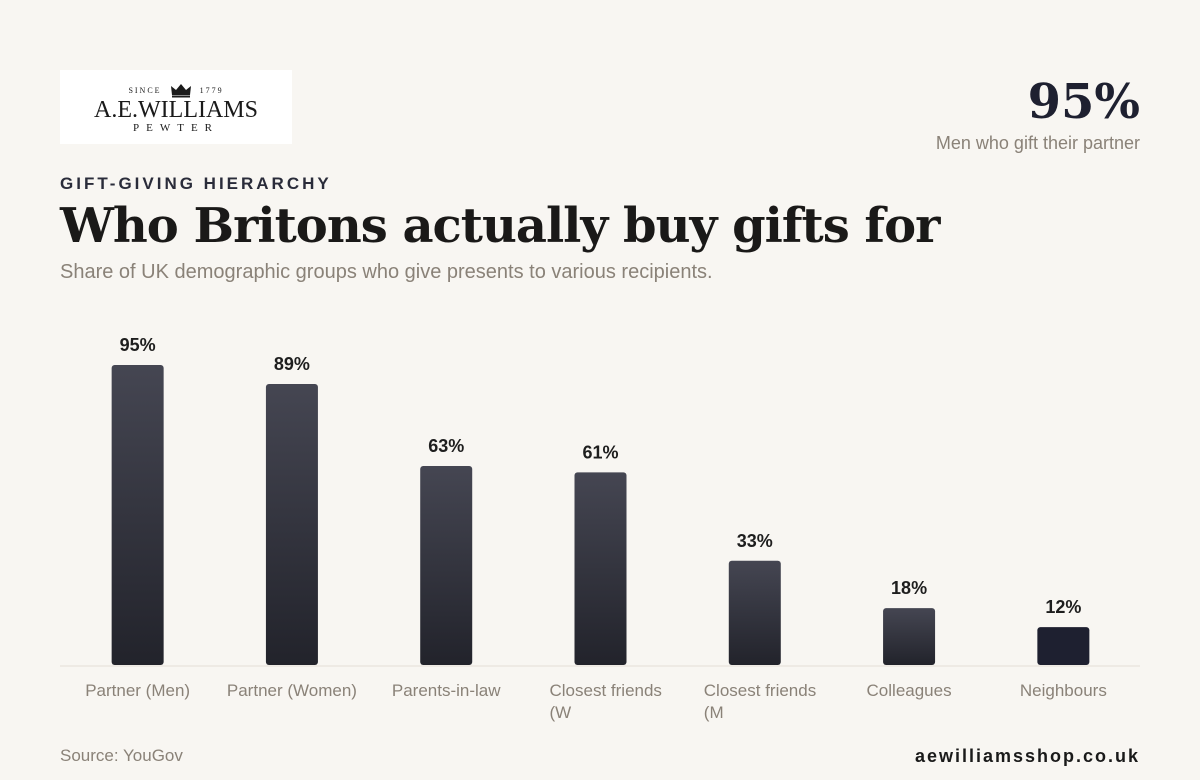 This screenshot has height=780, width=1200. Describe the element at coordinates (1037, 143) in the screenshot. I see `headline-stat-label: Men who gift their partner` at that location.